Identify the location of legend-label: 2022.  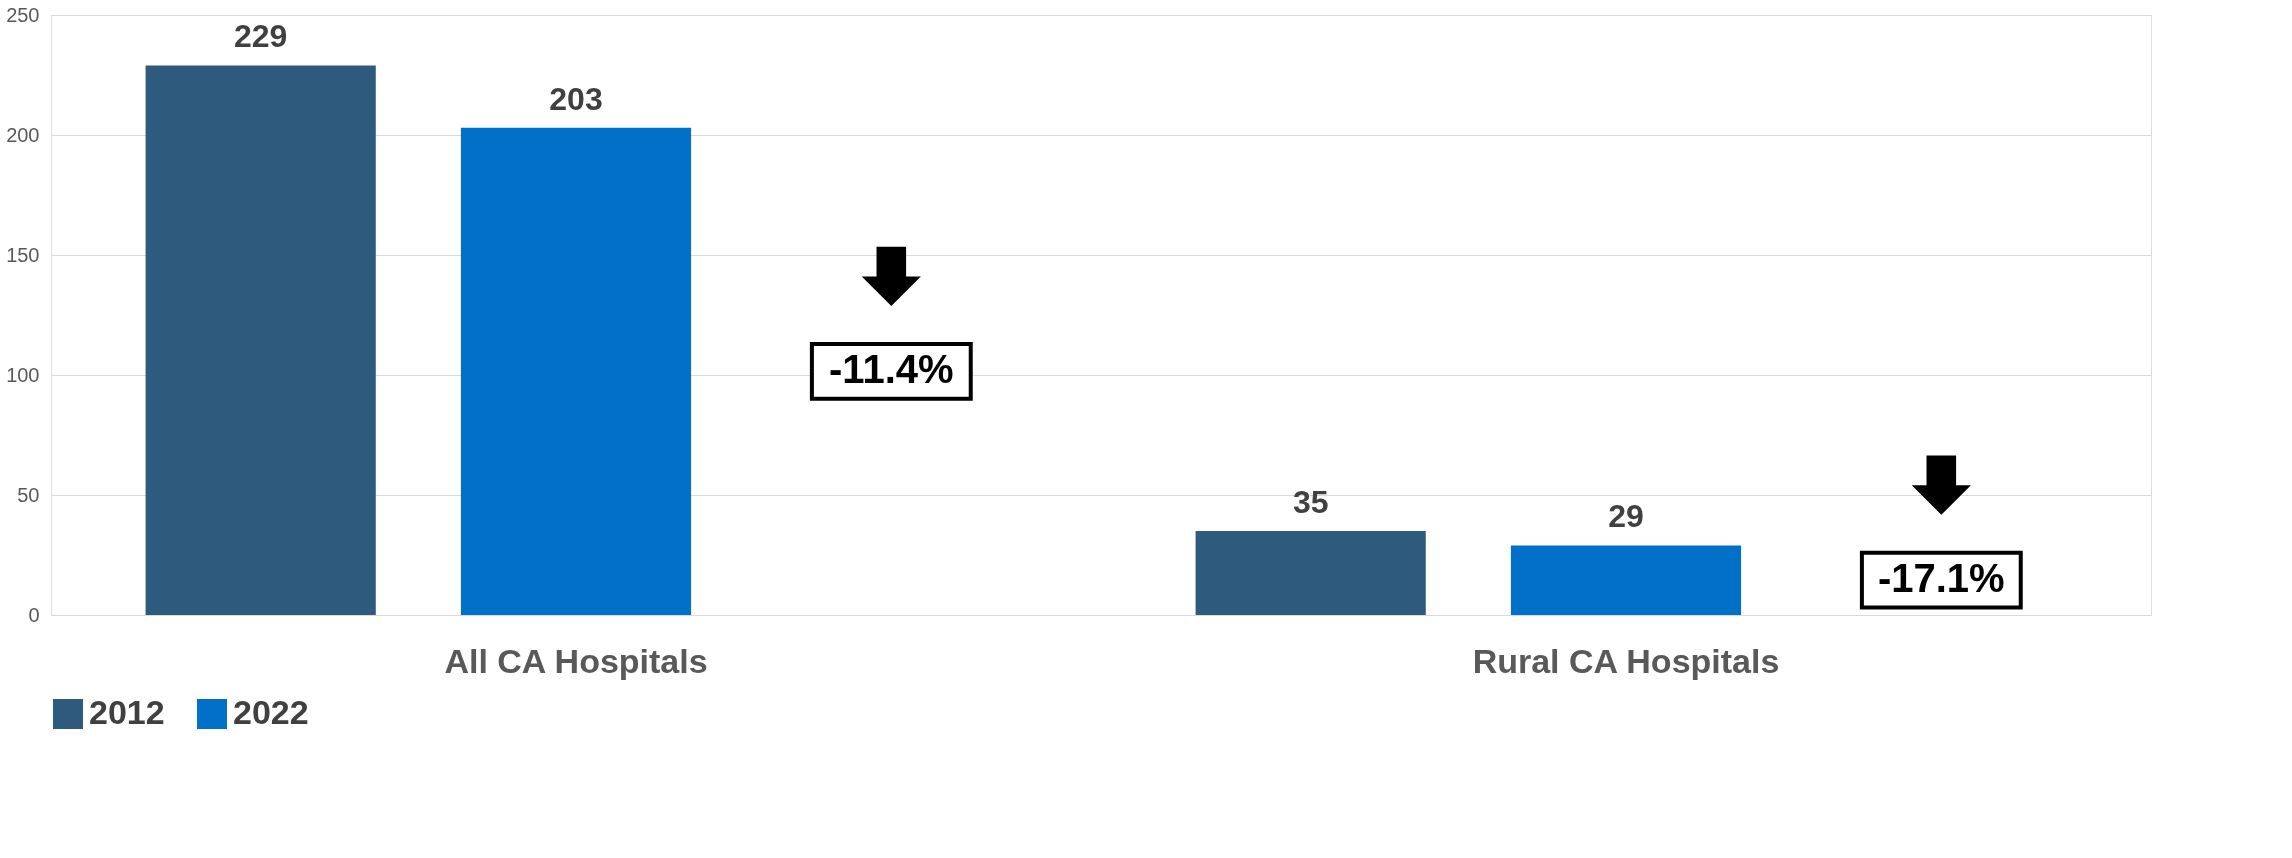
(271, 712).